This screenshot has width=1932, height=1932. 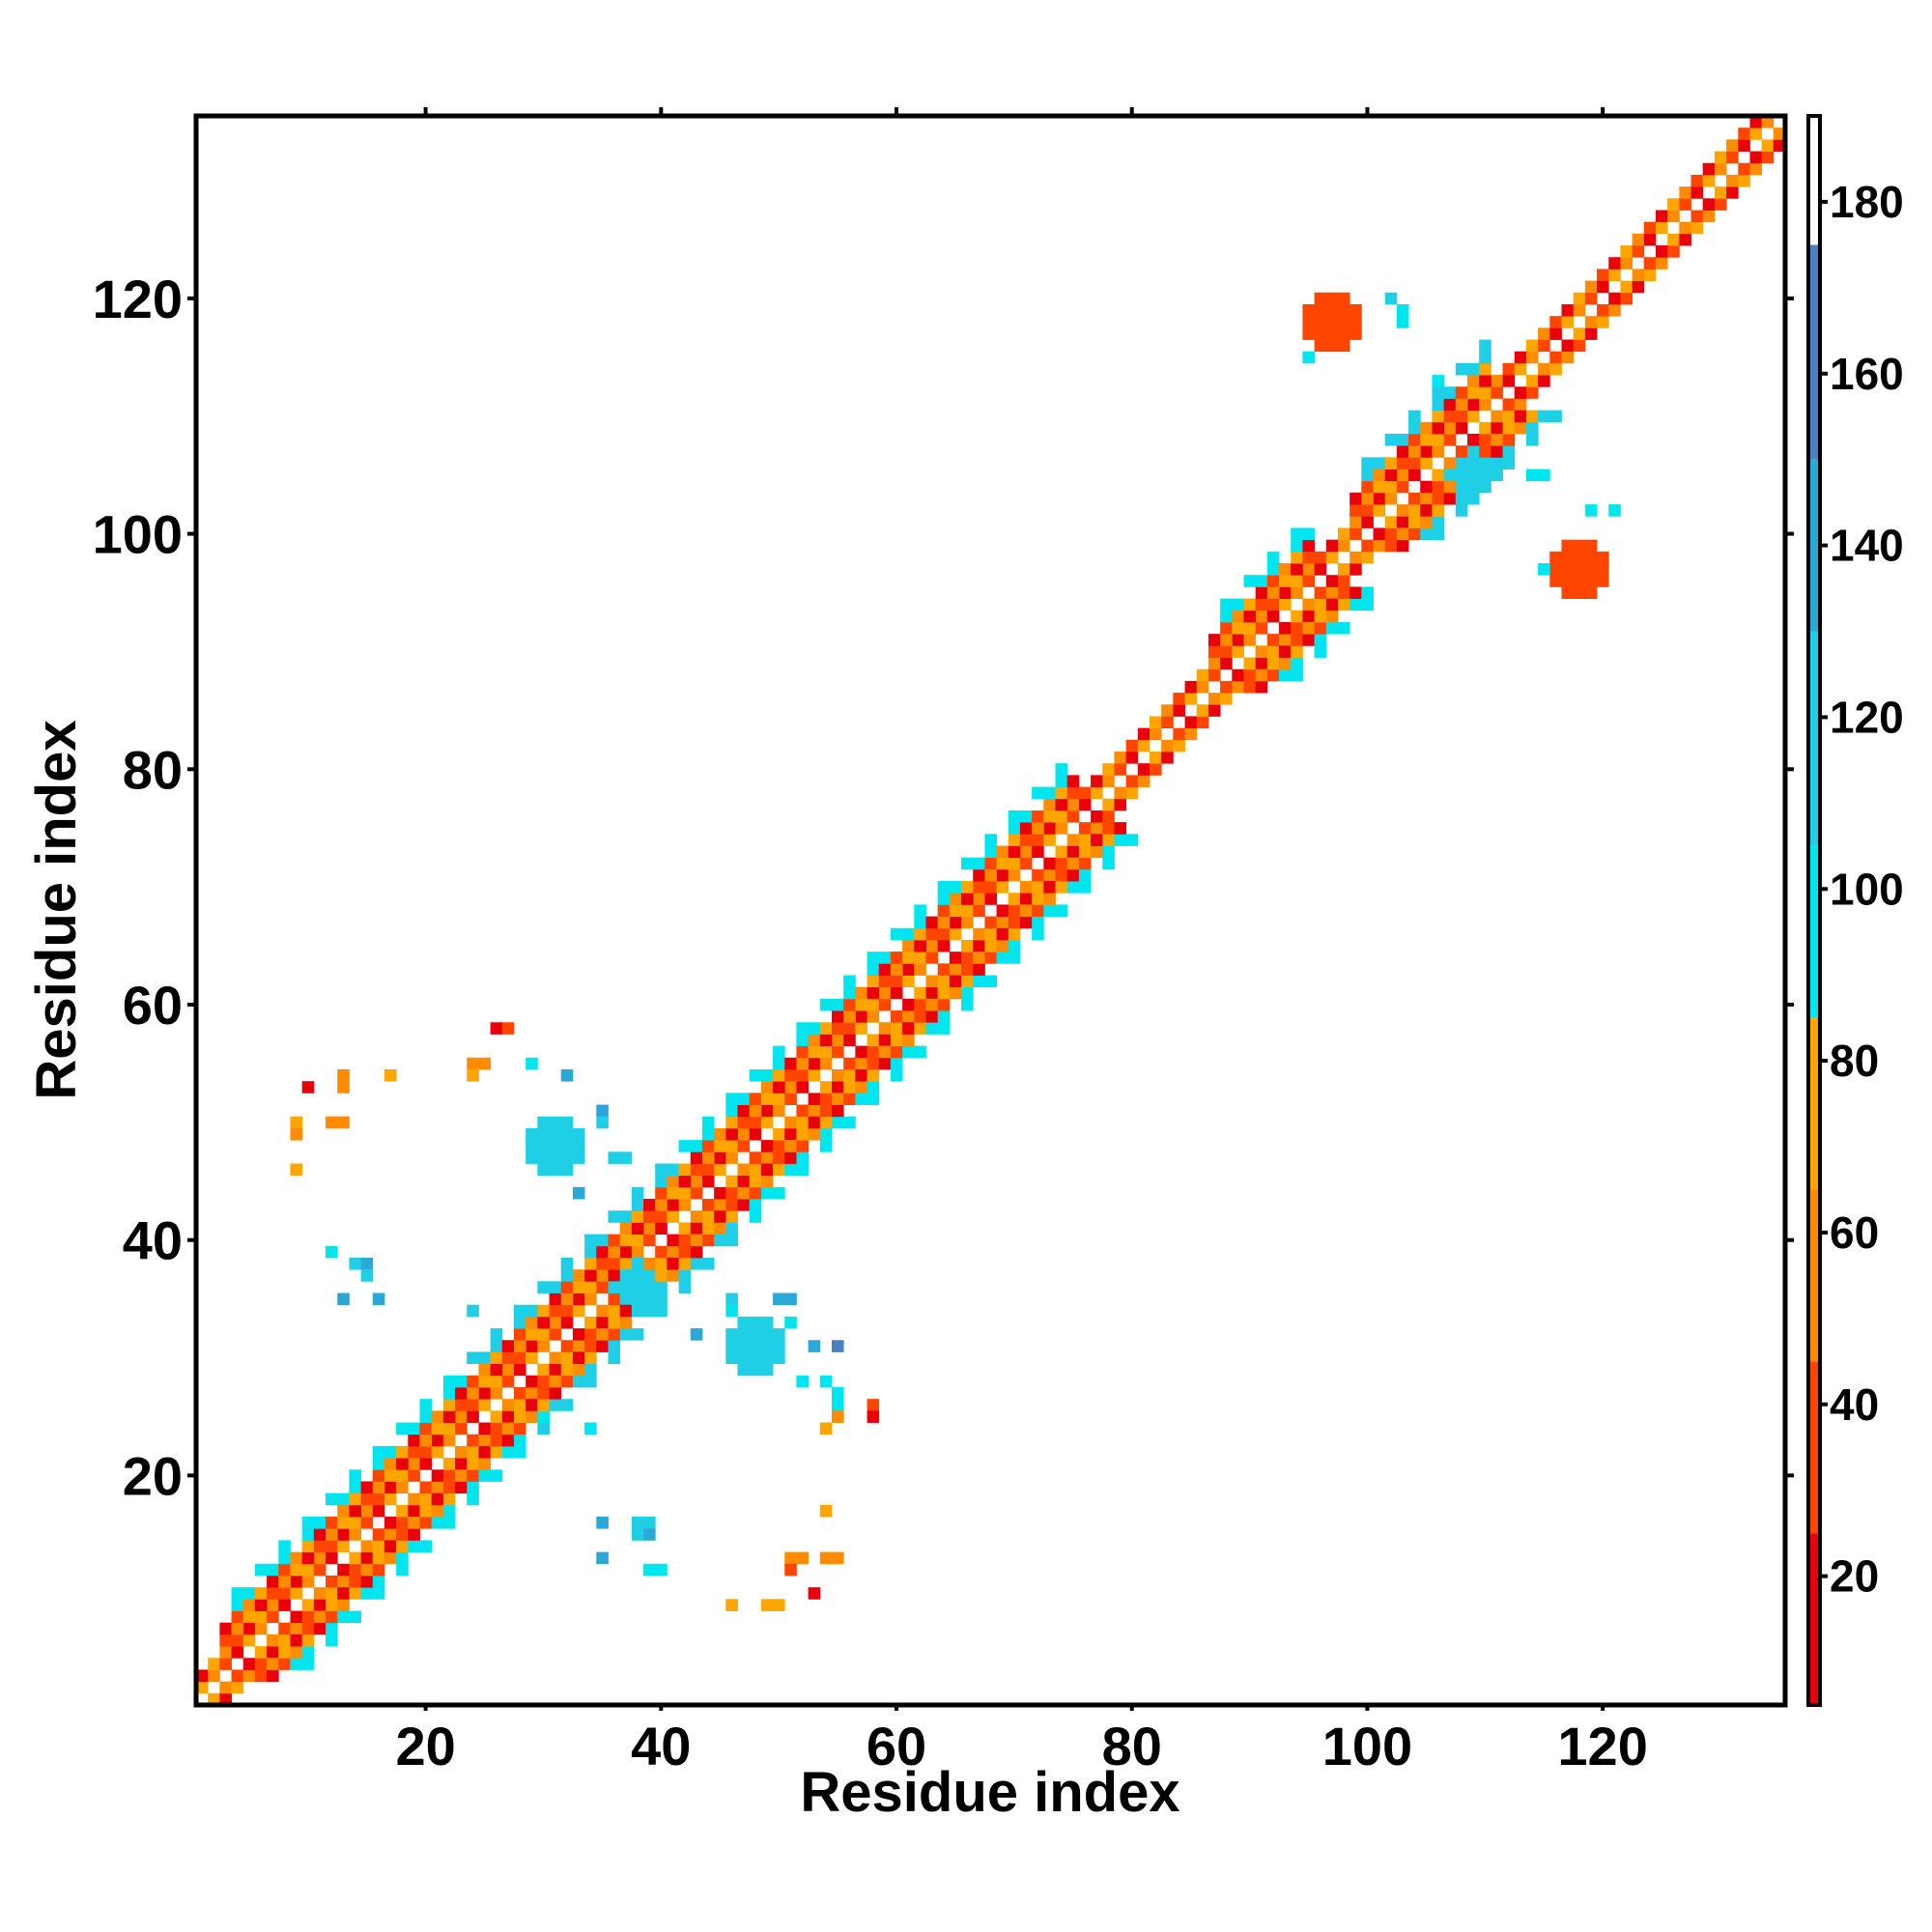 What do you see at coordinates (56, 909) in the screenshot?
I see `y-axis-title: Residue index` at bounding box center [56, 909].